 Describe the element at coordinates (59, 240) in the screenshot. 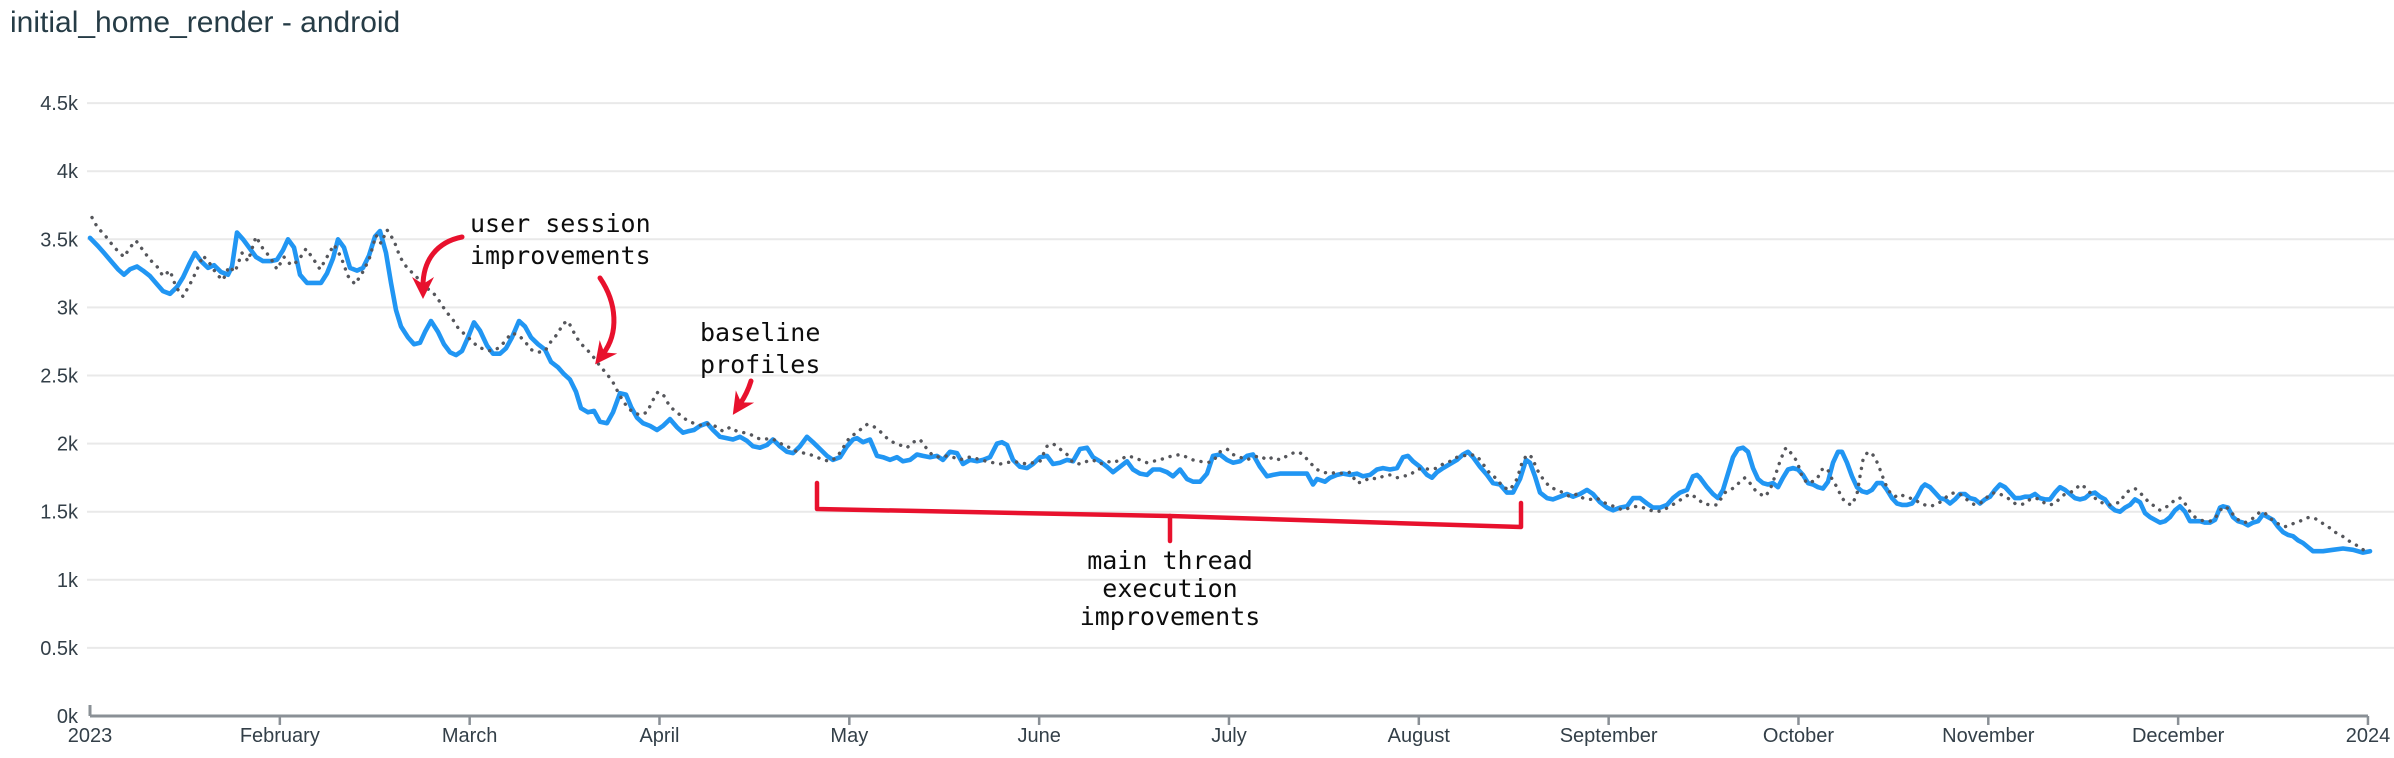

I see `y-axis-label: 3.5k` at that location.